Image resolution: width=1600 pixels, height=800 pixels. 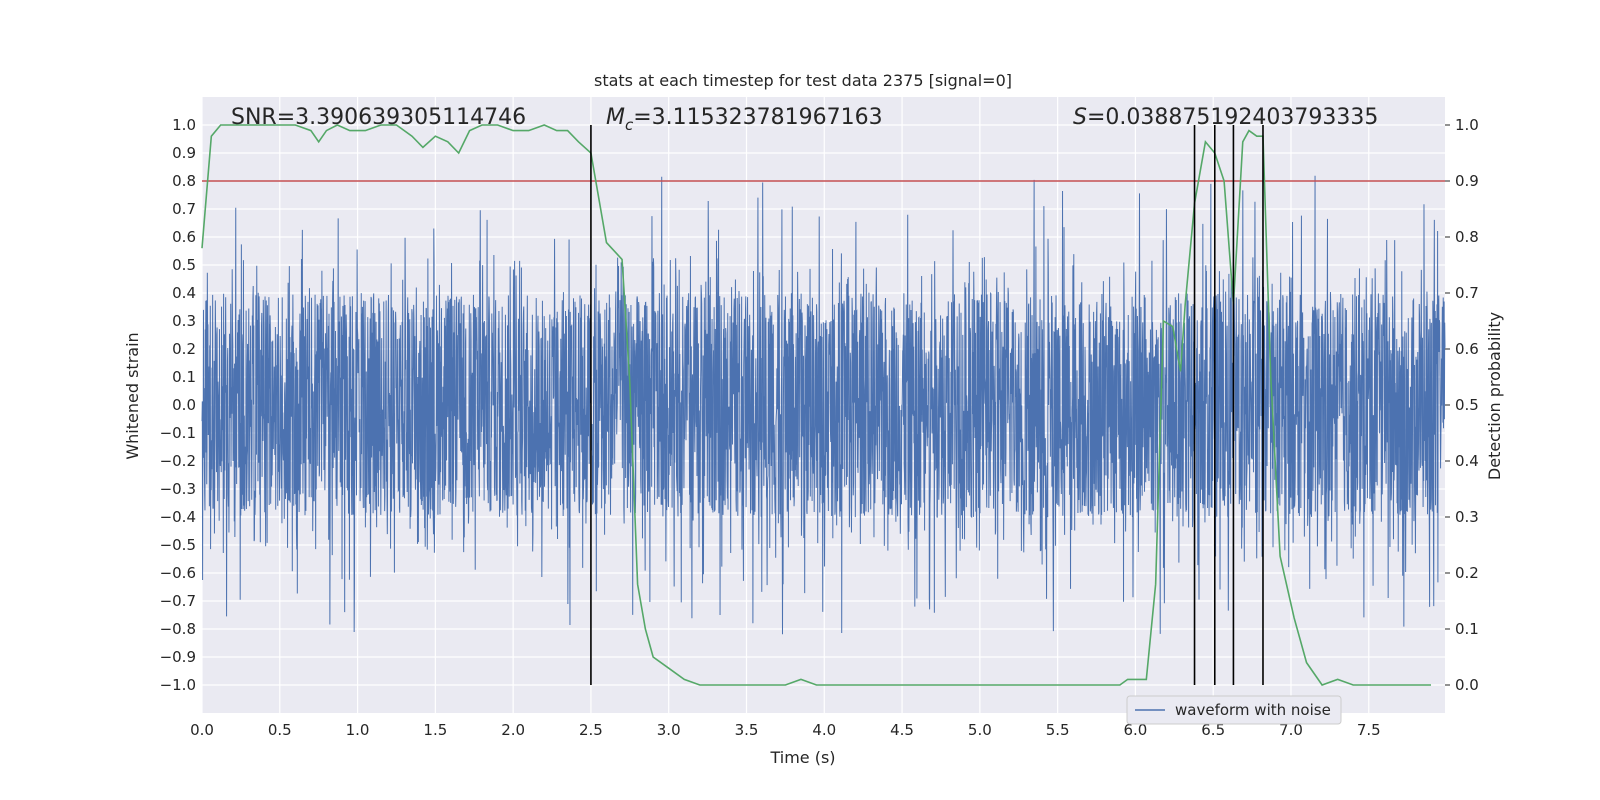 What do you see at coordinates (629, 125) in the screenshot?
I see `mc-subscript: c` at bounding box center [629, 125].